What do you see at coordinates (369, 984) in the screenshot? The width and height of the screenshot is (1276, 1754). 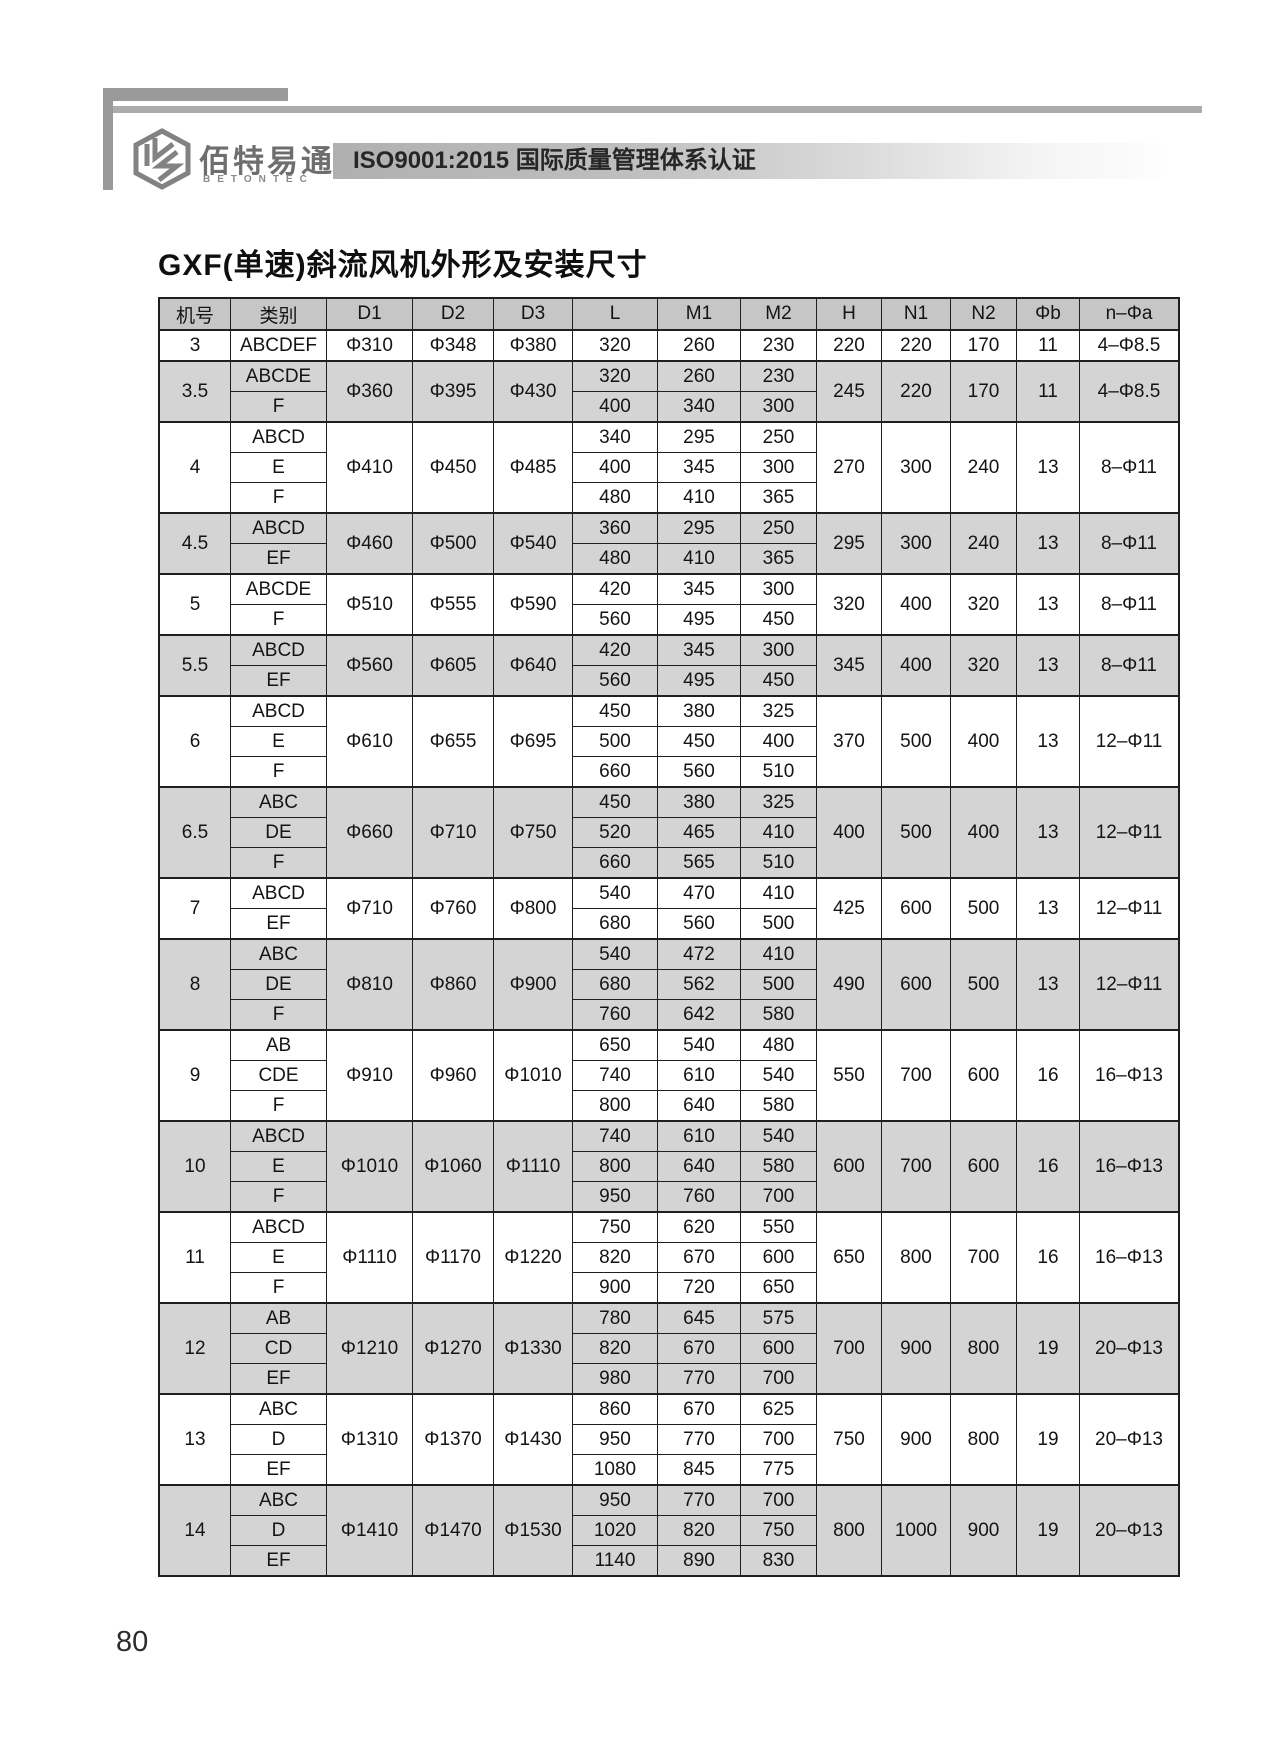 I see `d1-cell: Φ810` at bounding box center [369, 984].